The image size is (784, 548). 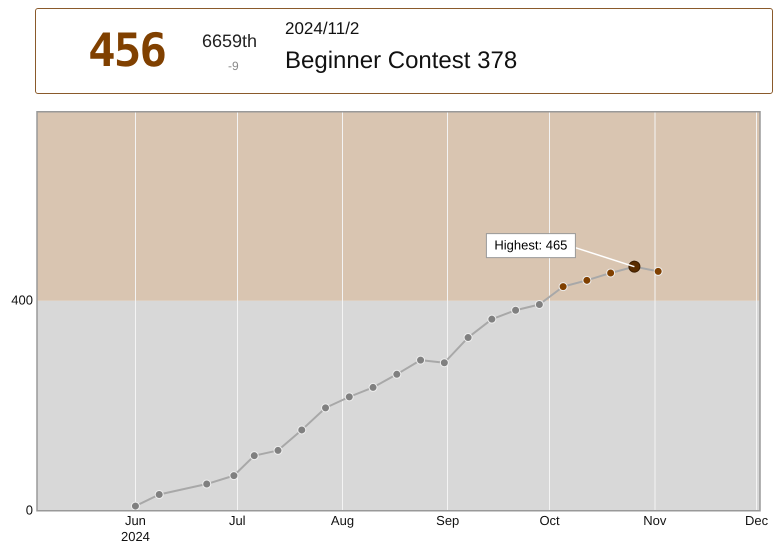 What do you see at coordinates (757, 520) in the screenshot?
I see `x-tick-label: Dec` at bounding box center [757, 520].